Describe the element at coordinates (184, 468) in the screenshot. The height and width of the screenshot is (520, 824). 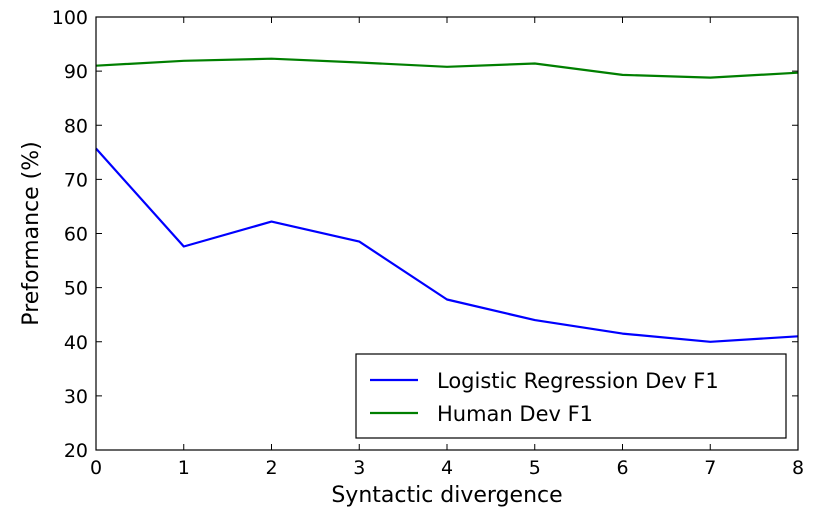
I see `x-tick-label: 1` at that location.